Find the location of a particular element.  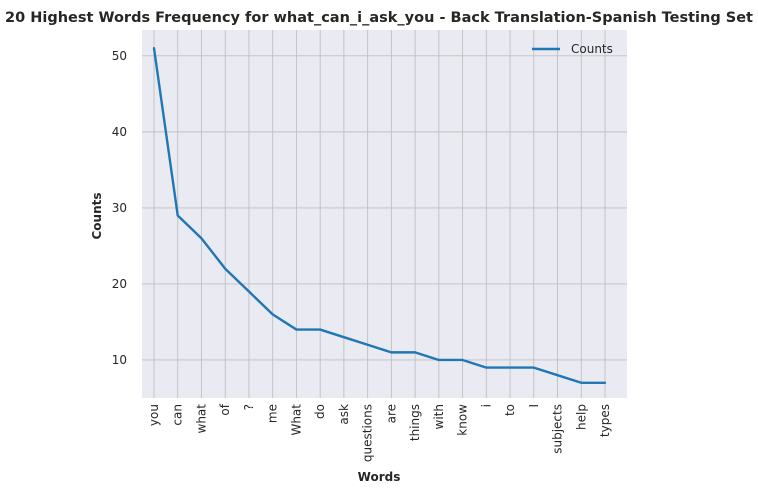

x-tick-label: types is located at coordinates (605, 420).